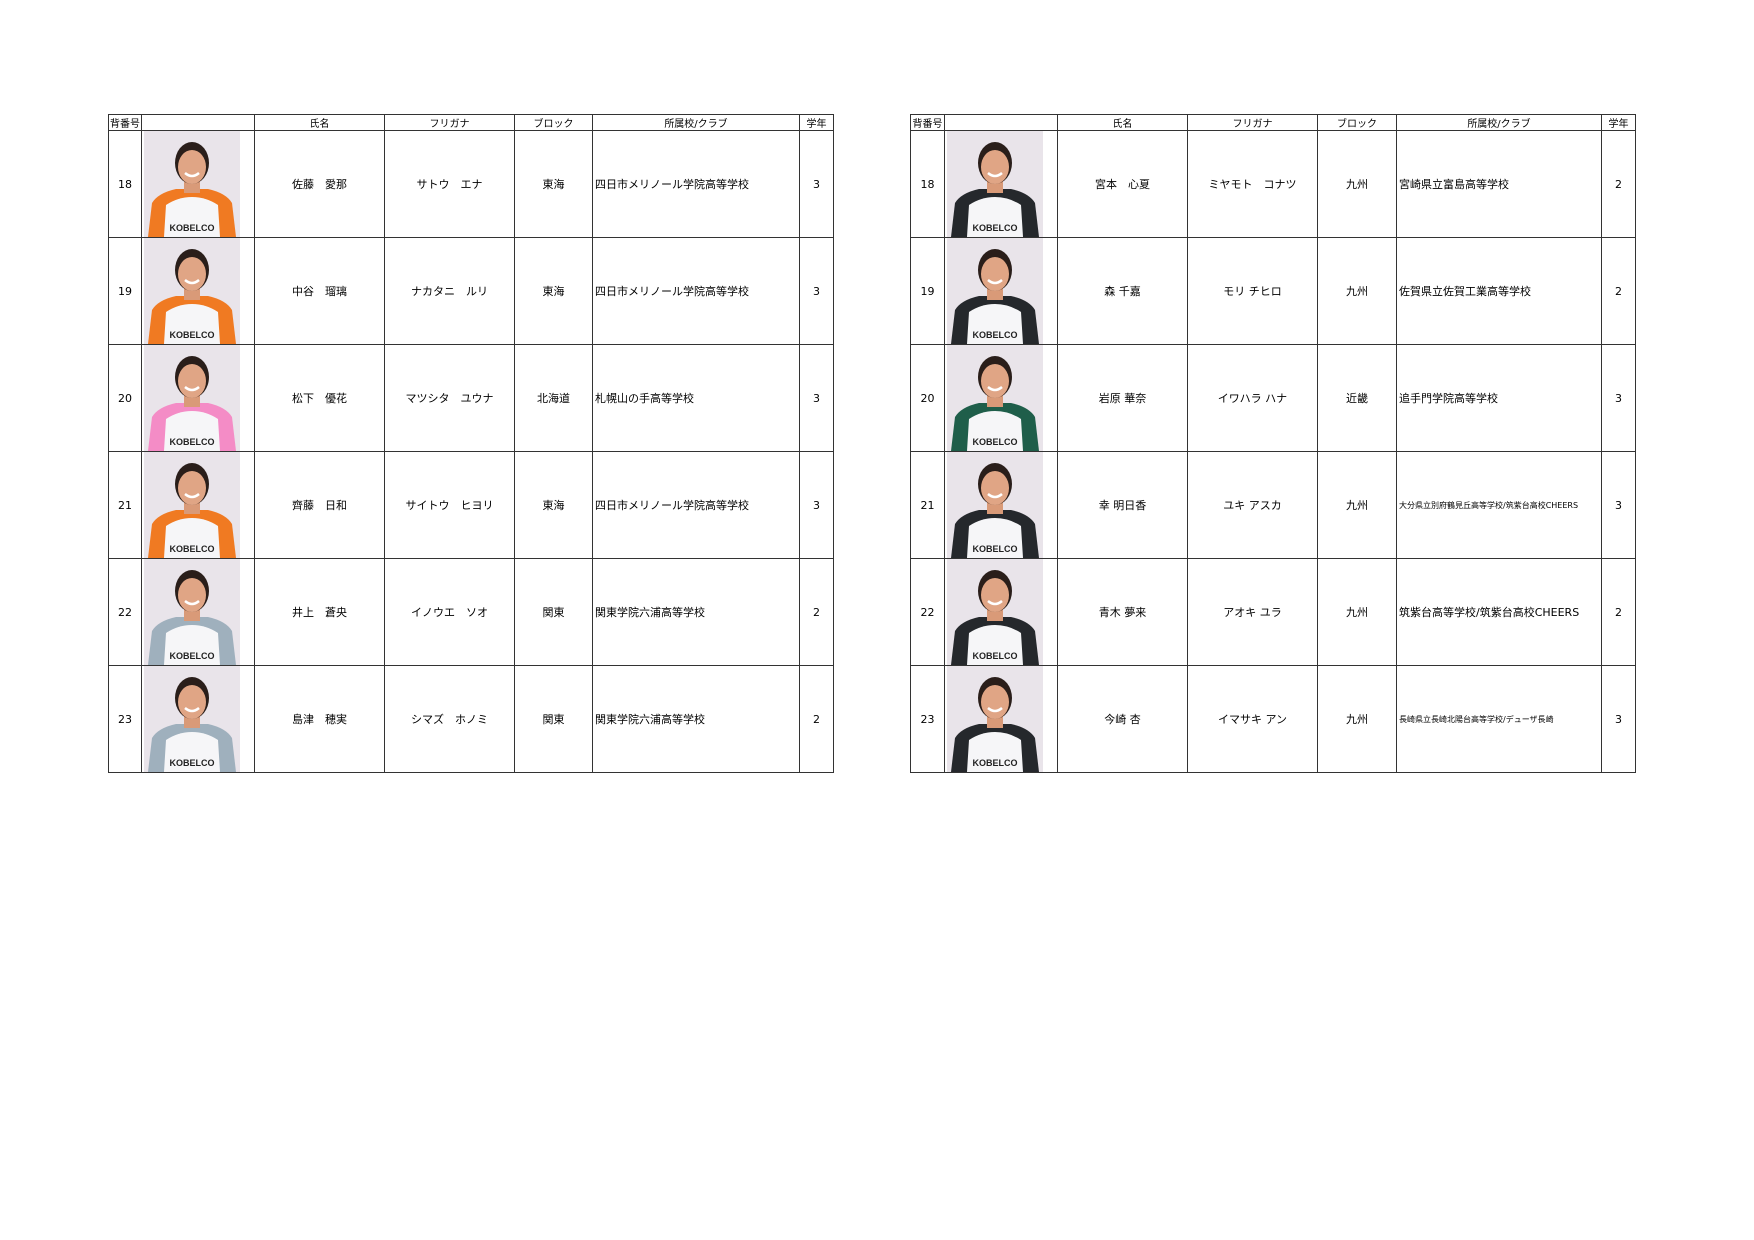  What do you see at coordinates (319, 291) in the screenshot?
I see `player-name: 中谷 瑠璃` at bounding box center [319, 291].